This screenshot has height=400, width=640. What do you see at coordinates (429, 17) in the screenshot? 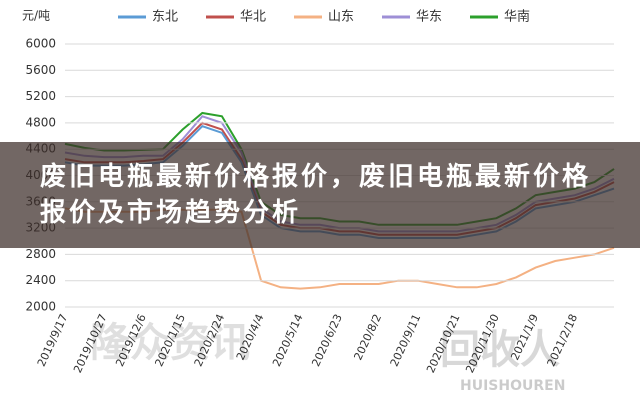
I see `legend-label: 华东` at bounding box center [429, 17].